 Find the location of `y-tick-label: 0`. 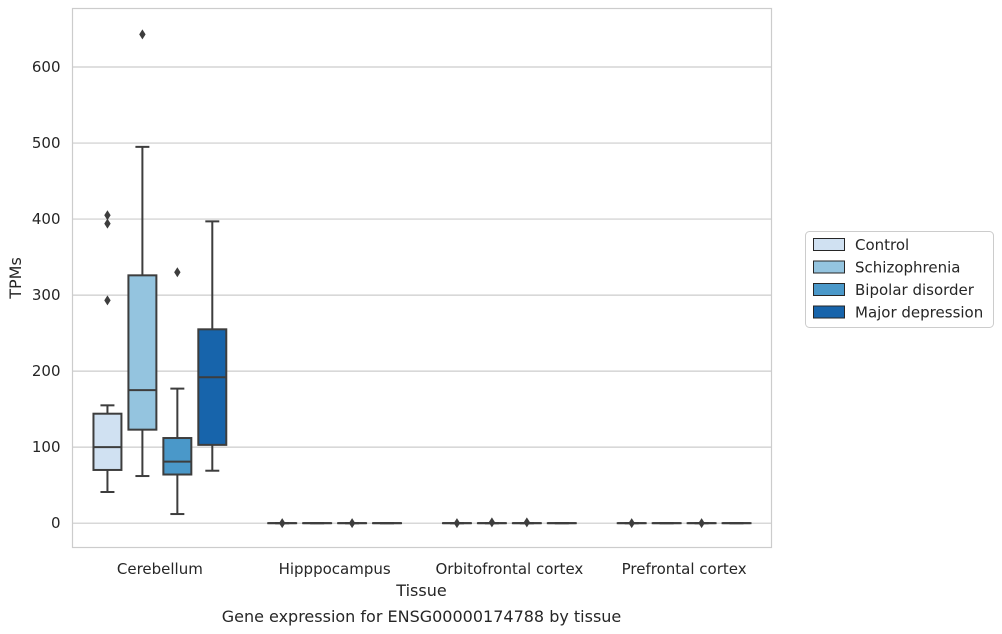

y-tick-label: 0 is located at coordinates (56, 523).